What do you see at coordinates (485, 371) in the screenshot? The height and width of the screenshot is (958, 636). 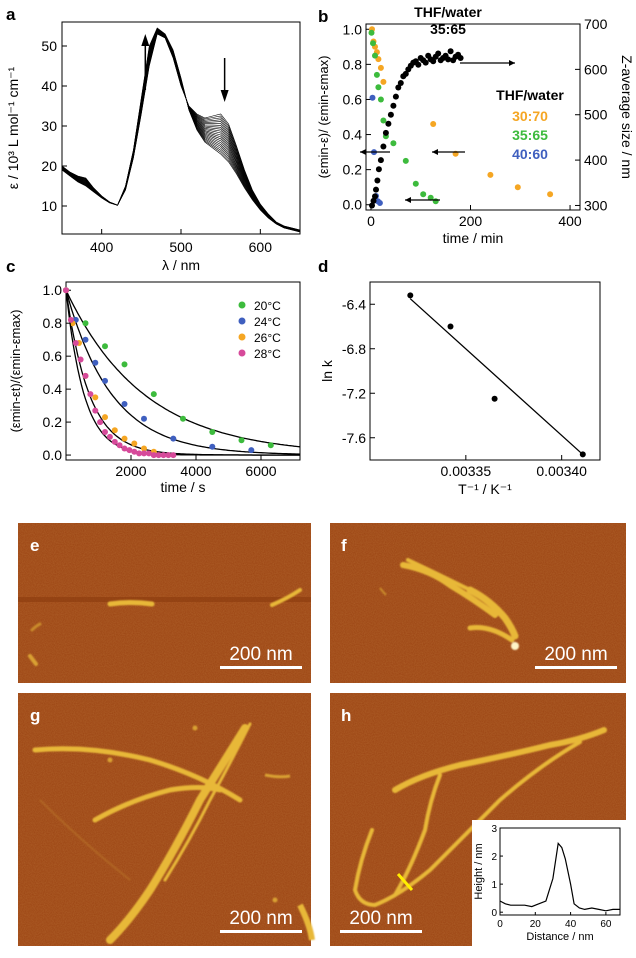 I see `plot-frame-d` at bounding box center [485, 371].